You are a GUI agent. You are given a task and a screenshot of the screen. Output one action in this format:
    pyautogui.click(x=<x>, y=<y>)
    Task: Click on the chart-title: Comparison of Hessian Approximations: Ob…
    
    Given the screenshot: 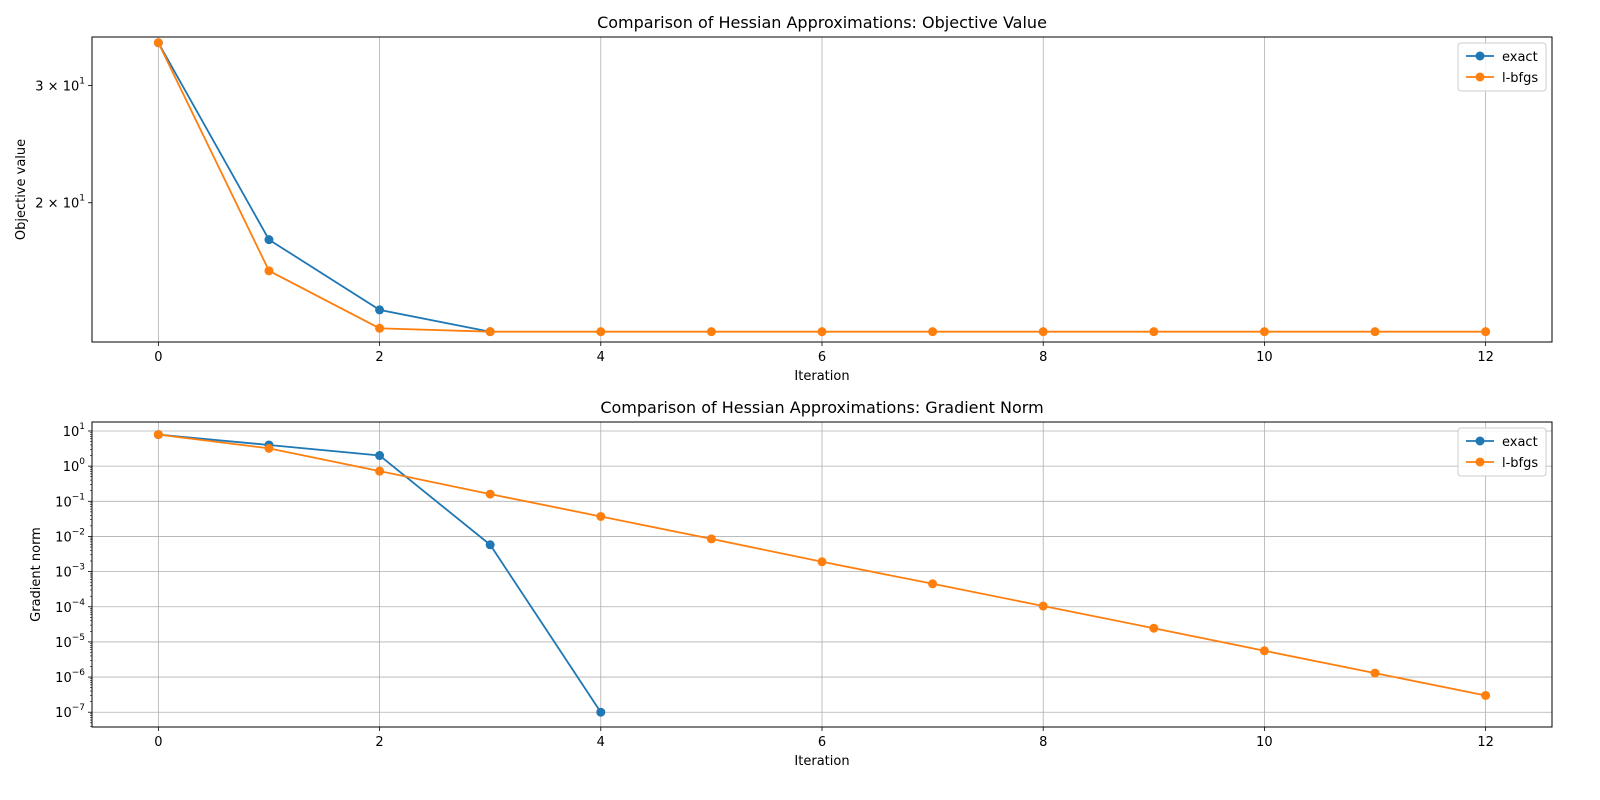 What is the action you would take?
    pyautogui.click(x=822, y=22)
    